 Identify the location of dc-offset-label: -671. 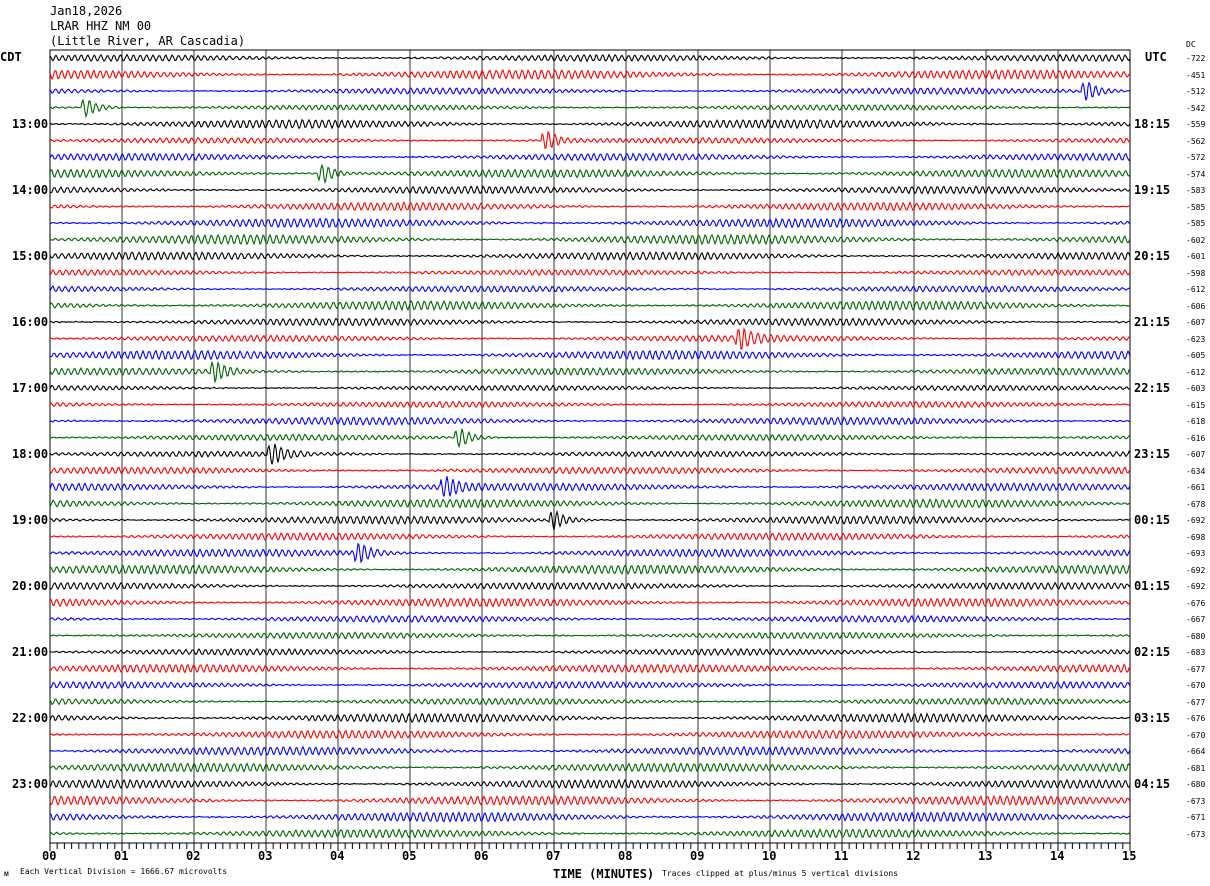
(1196, 817).